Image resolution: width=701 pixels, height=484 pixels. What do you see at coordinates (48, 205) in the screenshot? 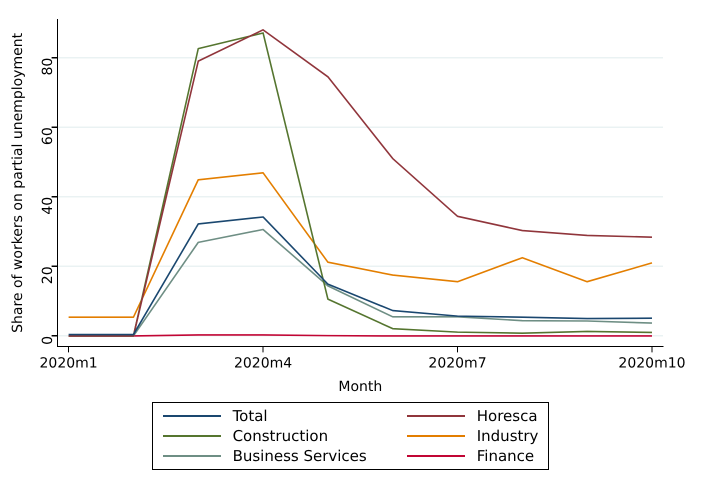
I see `y-tick-label: 40` at bounding box center [48, 205].